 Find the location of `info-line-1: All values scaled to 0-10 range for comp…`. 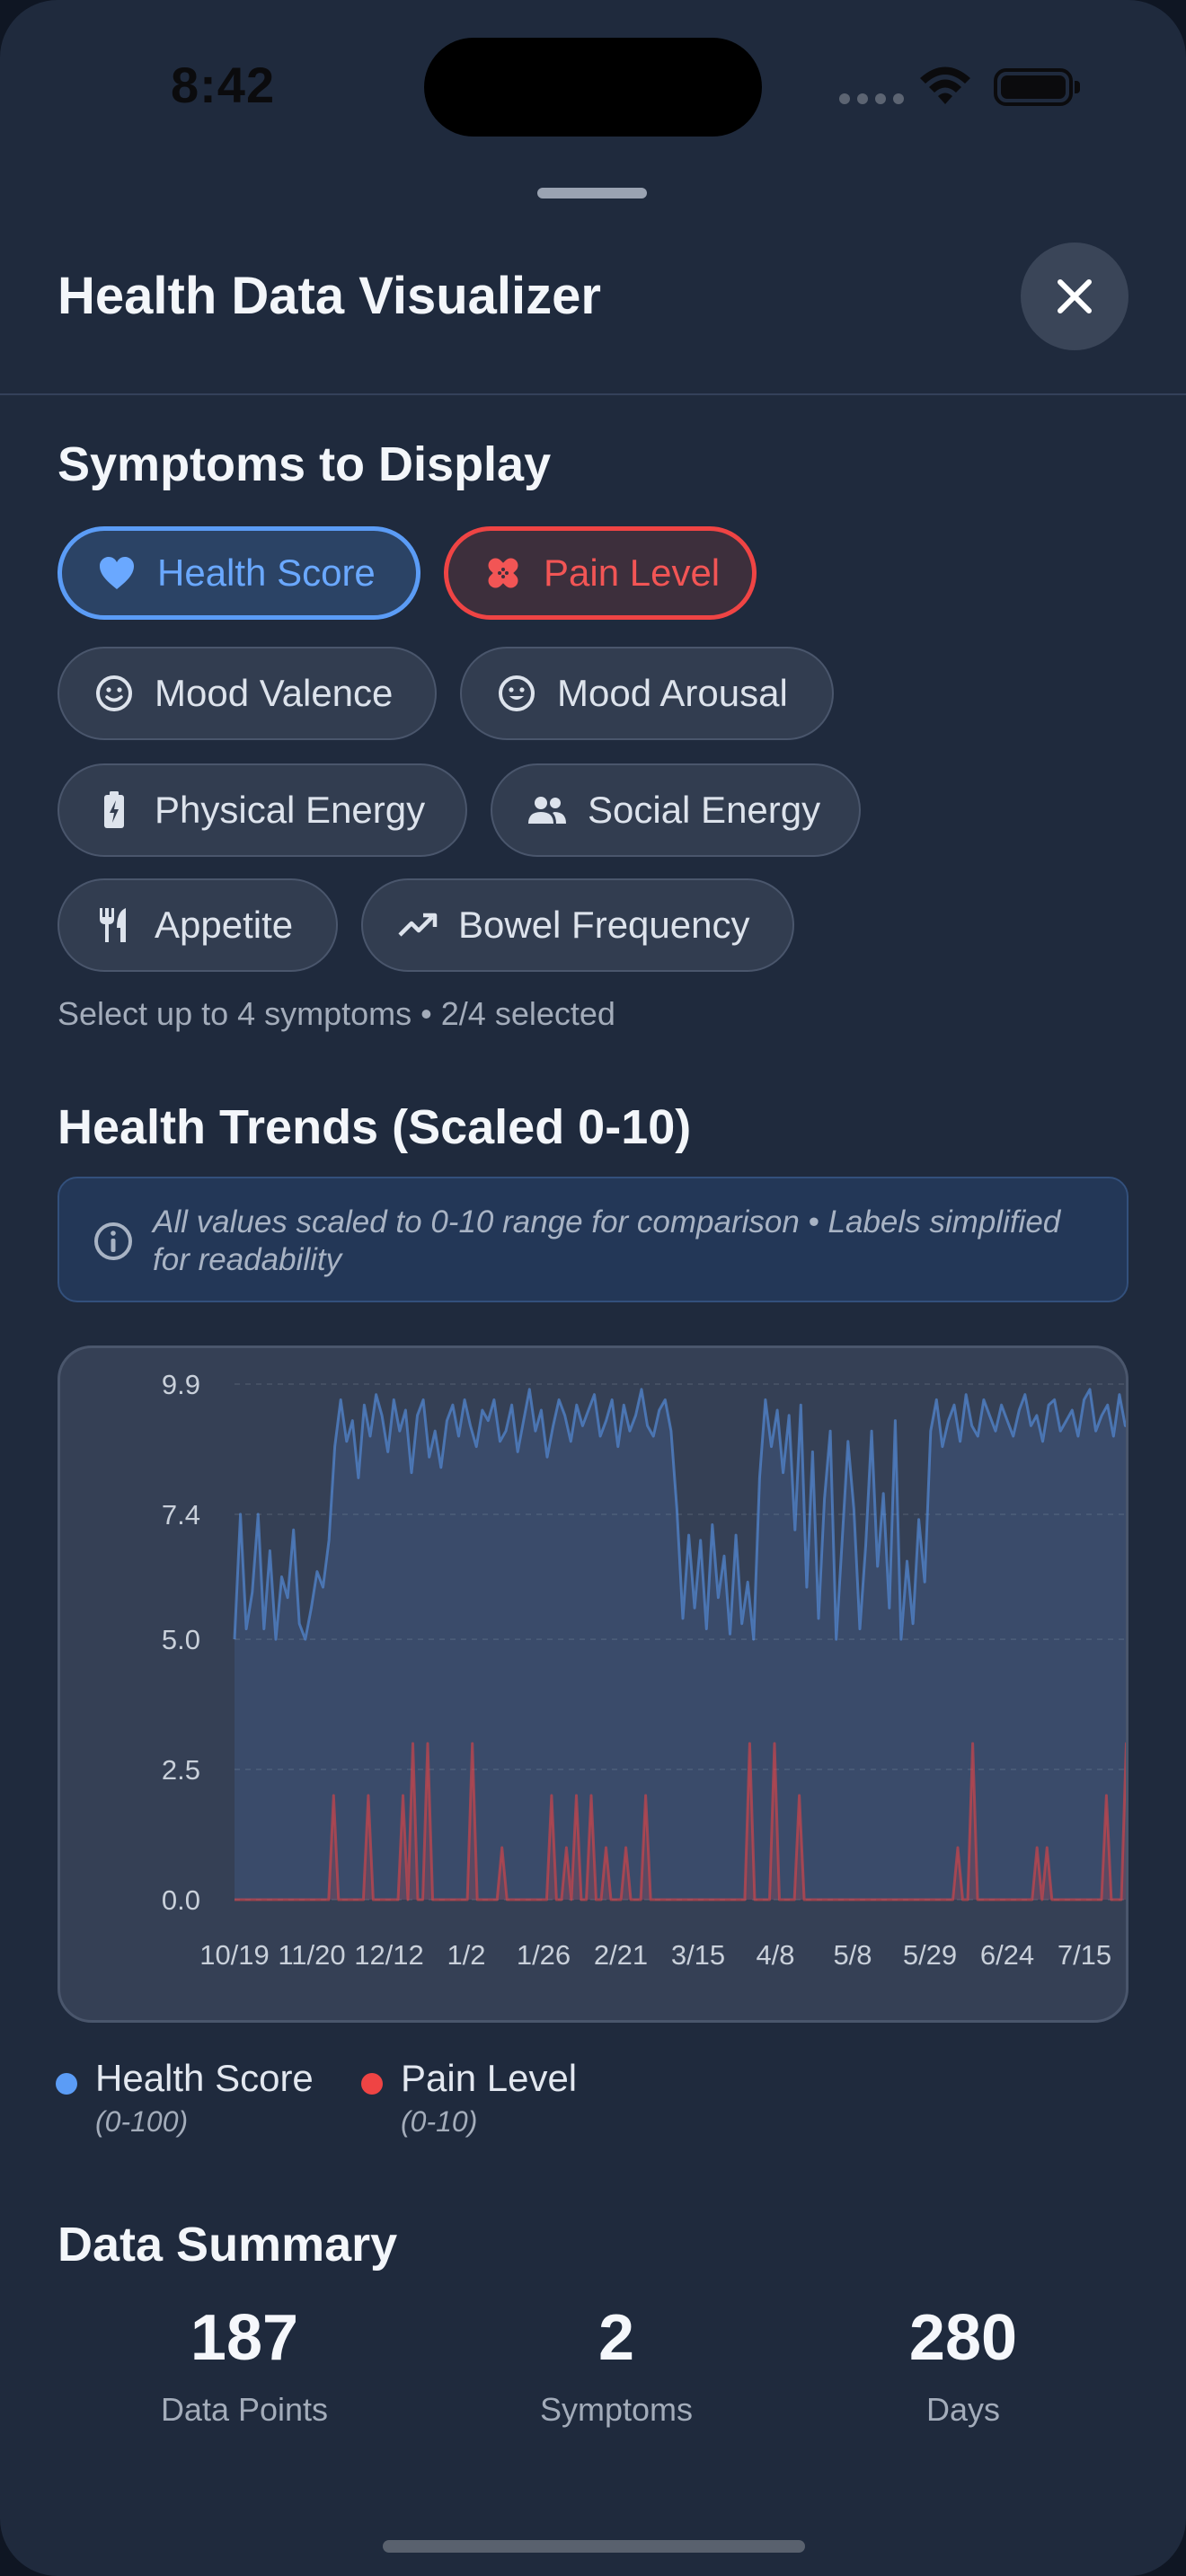

info-line-1: All values scaled to 0-10 range for comp… is located at coordinates (607, 1221).